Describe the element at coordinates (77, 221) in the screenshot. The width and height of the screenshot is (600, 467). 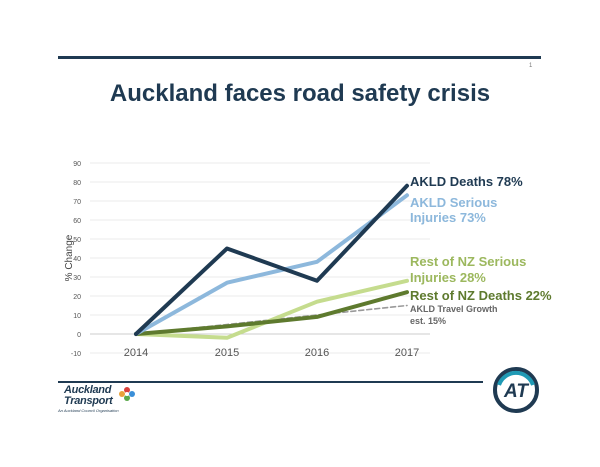
I see `y-tick-label: 60` at that location.